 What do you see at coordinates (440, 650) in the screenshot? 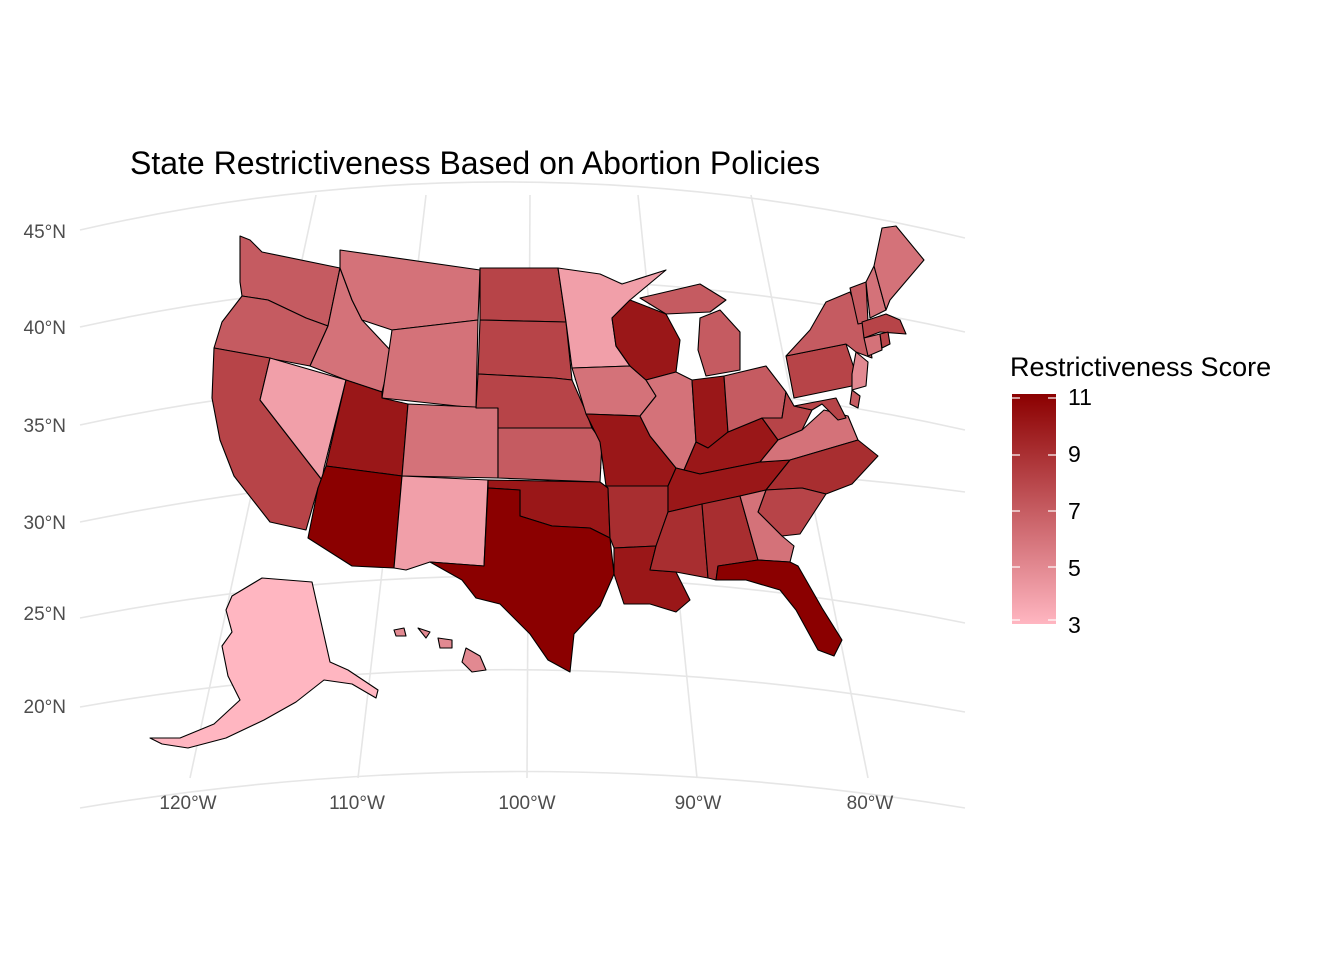
I see `state-HI` at bounding box center [440, 650].